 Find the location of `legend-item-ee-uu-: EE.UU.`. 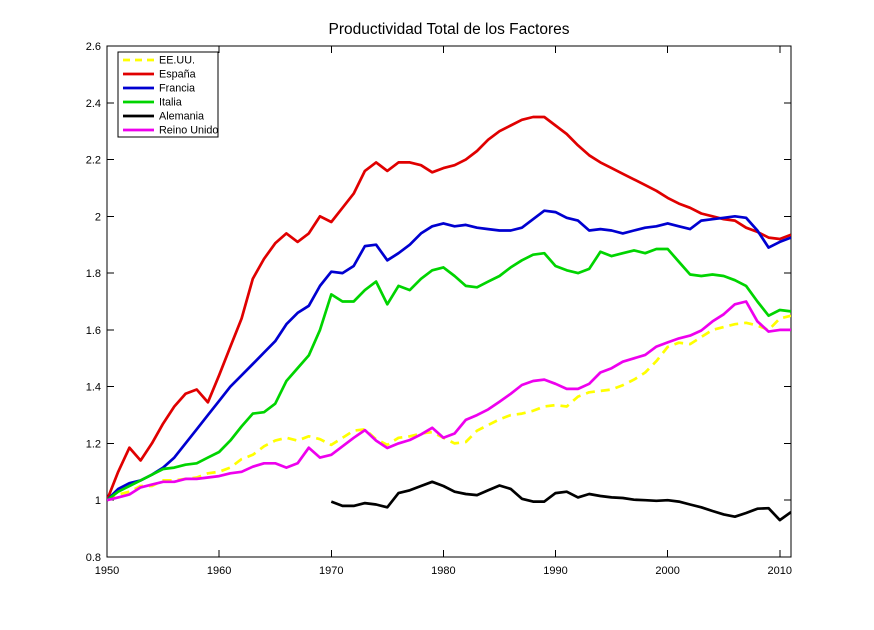

legend-item-ee-uu-: EE.UU. is located at coordinates (159, 61).